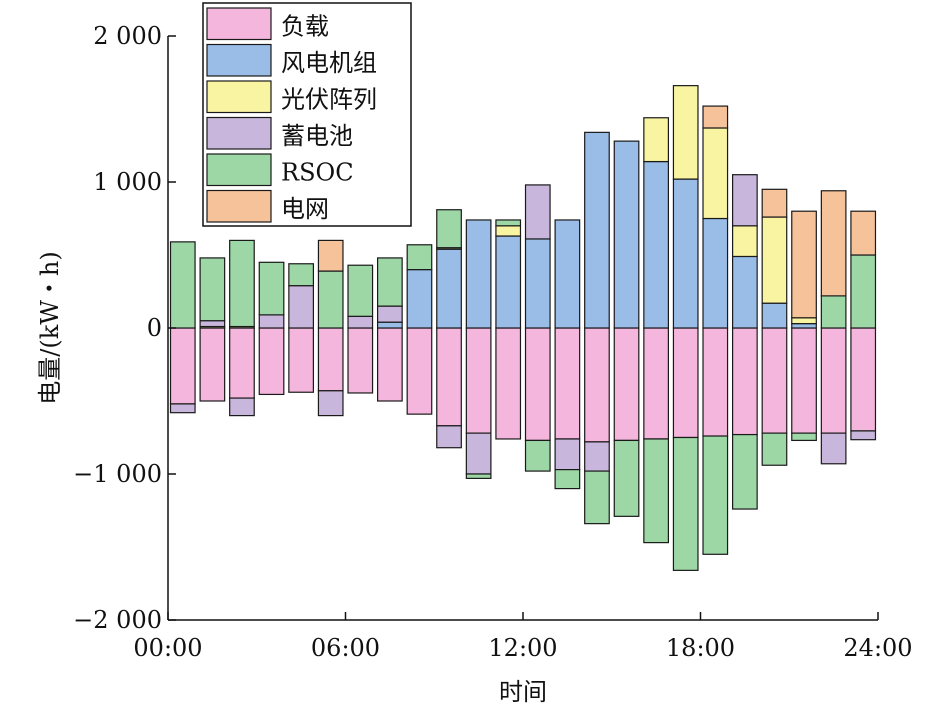 Image resolution: width=945 pixels, height=709 pixels. I want to click on x-tick-label: 12:00, so click(522, 648).